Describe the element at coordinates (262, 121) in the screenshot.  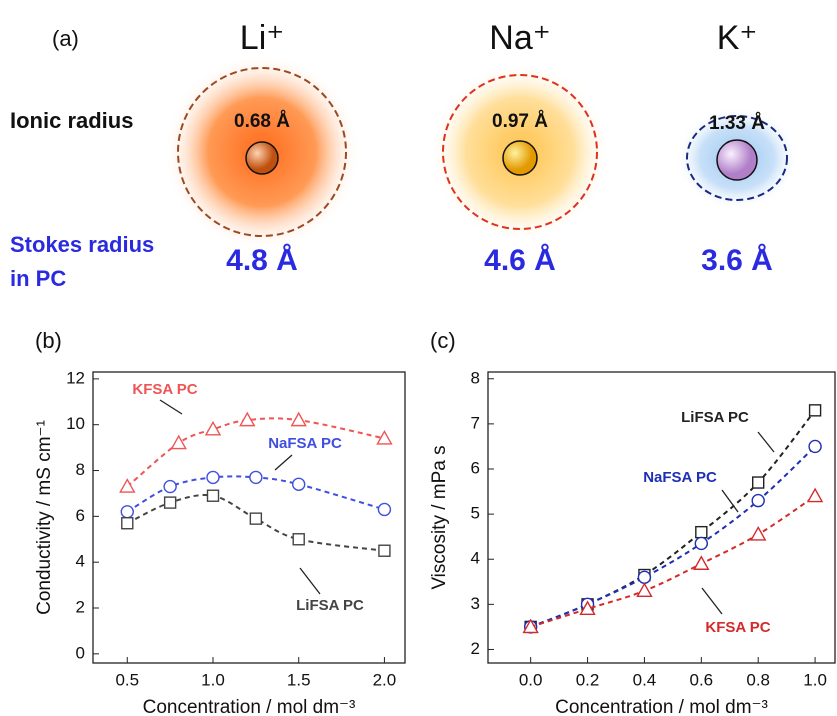
I see `ionic-radius: 0.68 Å` at that location.